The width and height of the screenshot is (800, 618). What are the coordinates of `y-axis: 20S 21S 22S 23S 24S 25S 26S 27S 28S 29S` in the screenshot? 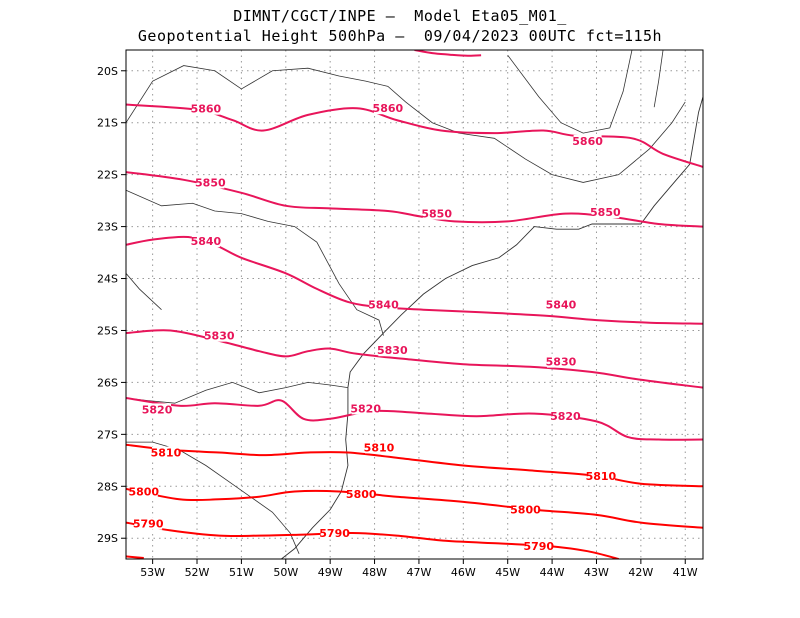 It's located at (111, 305).